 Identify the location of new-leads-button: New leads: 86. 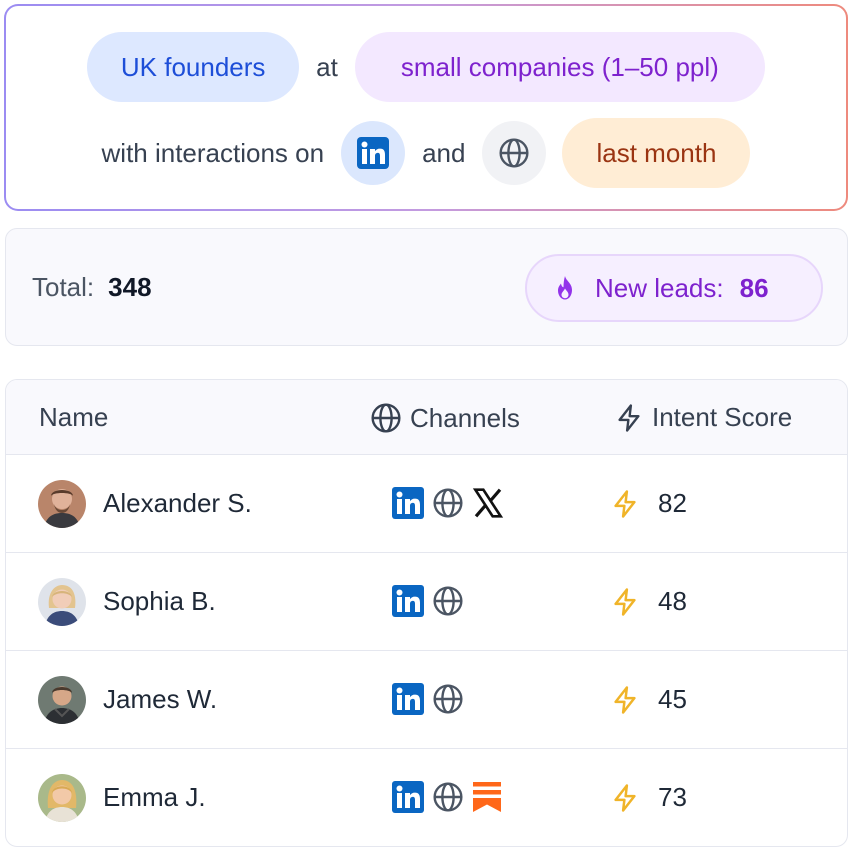
(674, 288).